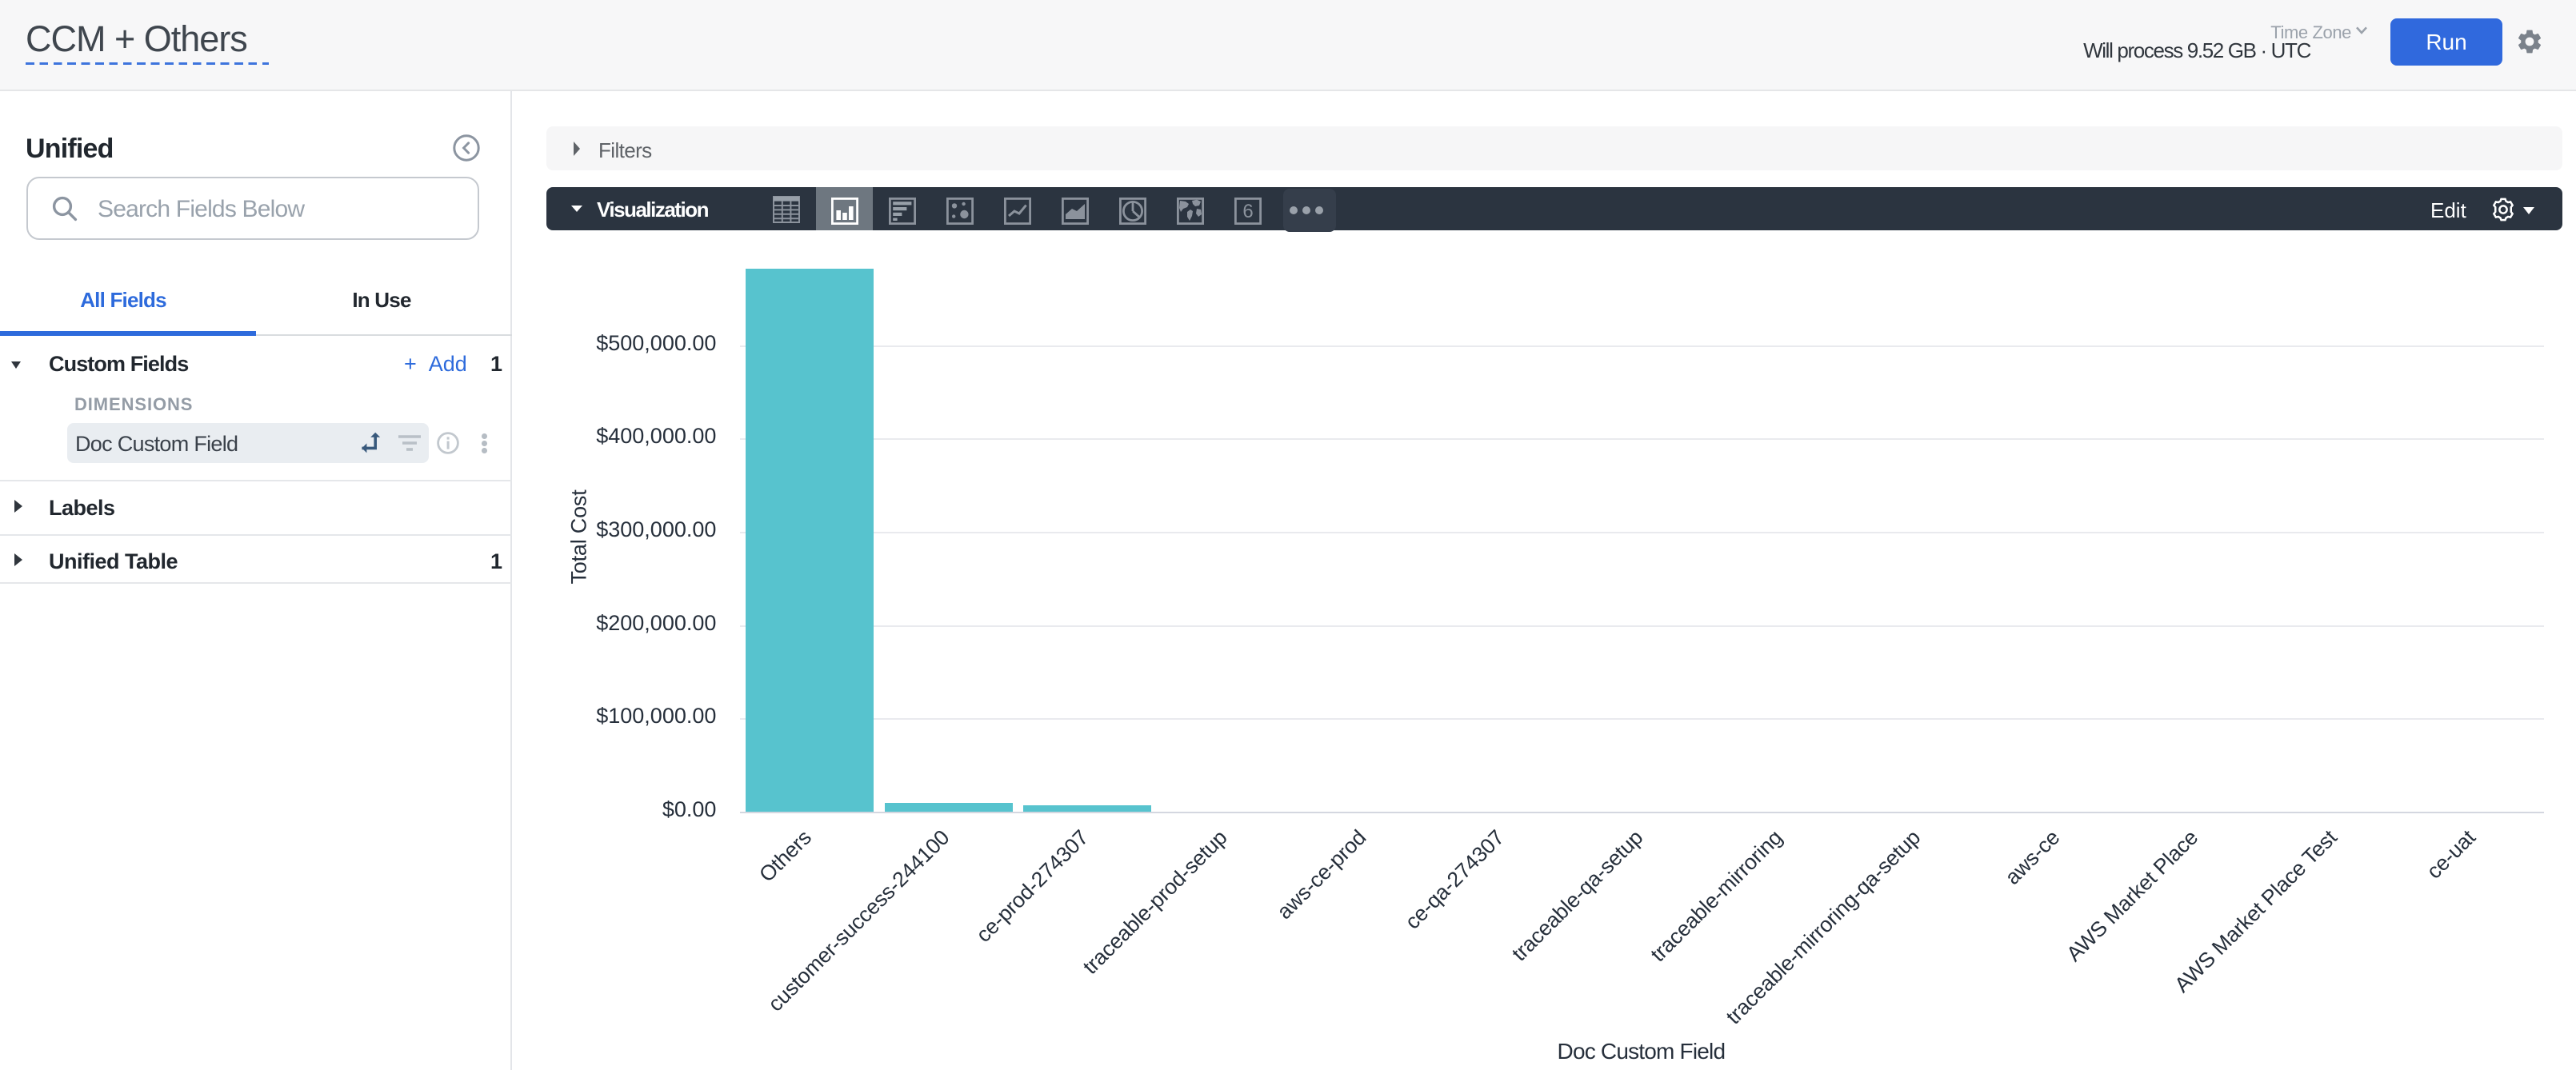 The width and height of the screenshot is (2576, 1070). I want to click on svg-text: 6, so click(1247, 211).